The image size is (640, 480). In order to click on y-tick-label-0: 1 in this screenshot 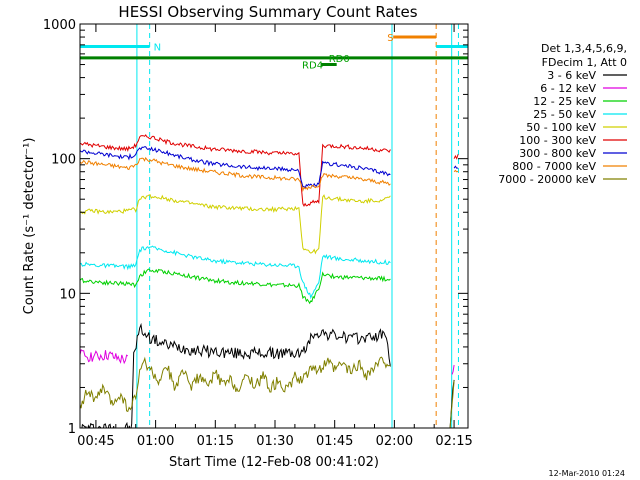, I will do `click(72, 429)`.